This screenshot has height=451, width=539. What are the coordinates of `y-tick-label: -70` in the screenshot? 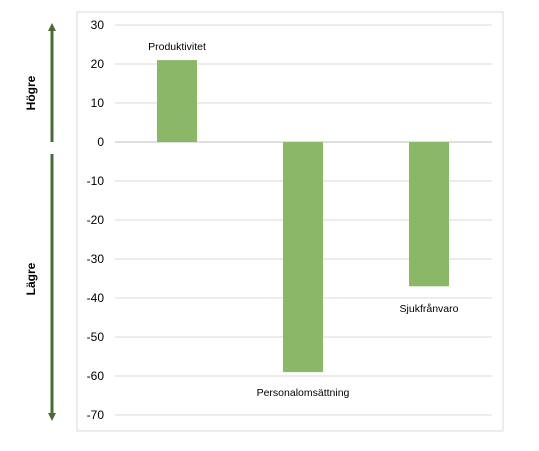 It's located at (96, 415).